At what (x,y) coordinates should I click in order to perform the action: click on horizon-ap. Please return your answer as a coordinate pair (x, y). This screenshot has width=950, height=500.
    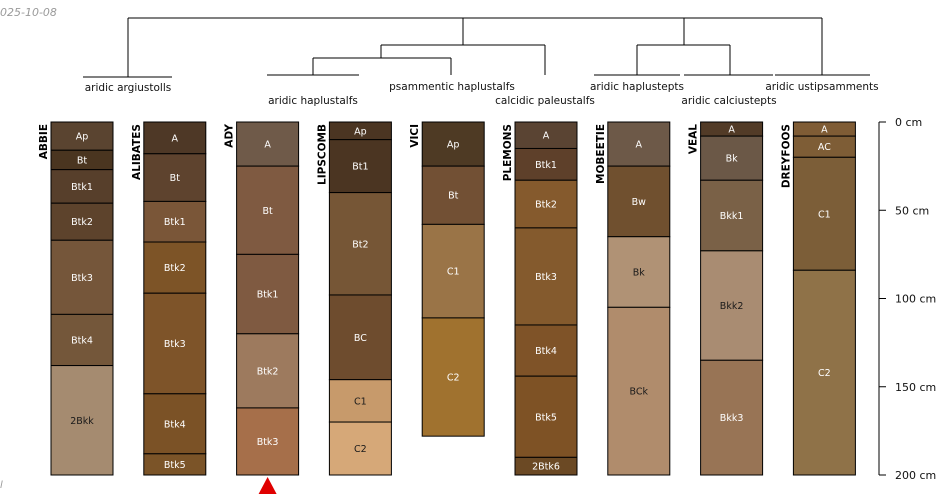
    Looking at the image, I should click on (82, 136).